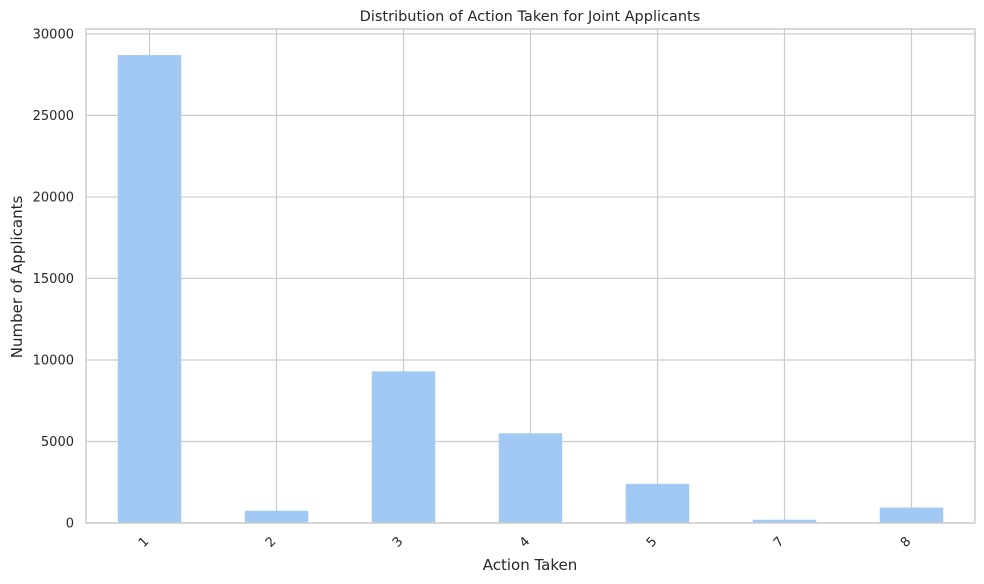  Describe the element at coordinates (53, 34) in the screenshot. I see `y-tick-label: 30000` at that location.